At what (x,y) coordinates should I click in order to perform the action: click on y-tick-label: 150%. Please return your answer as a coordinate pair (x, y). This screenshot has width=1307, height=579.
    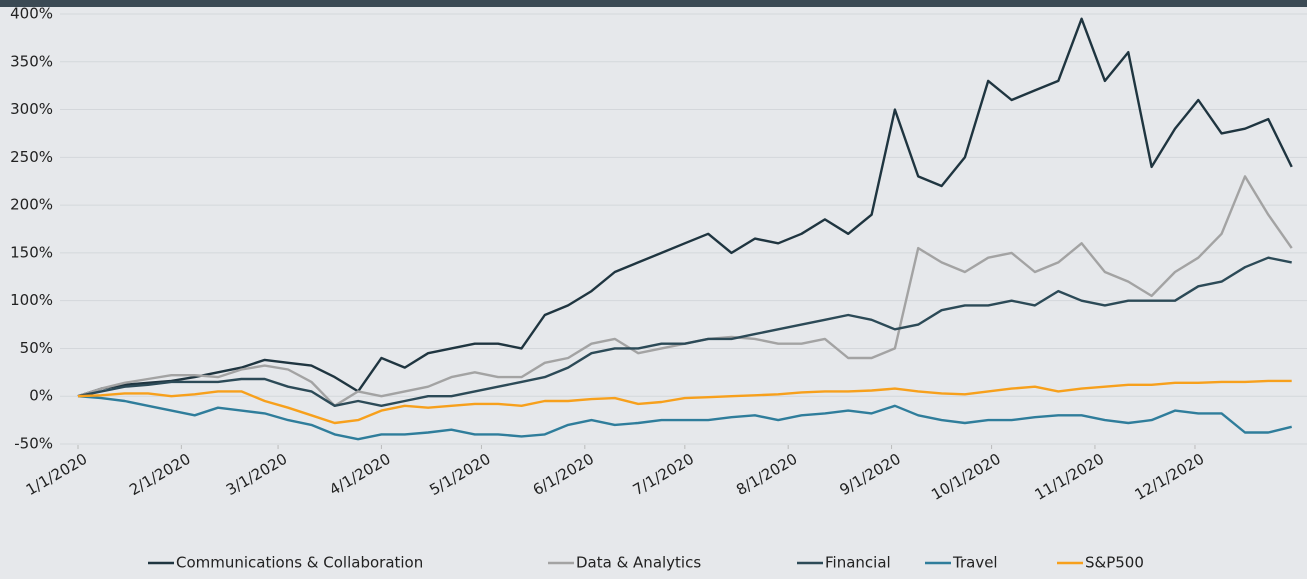
    Looking at the image, I should click on (31, 252).